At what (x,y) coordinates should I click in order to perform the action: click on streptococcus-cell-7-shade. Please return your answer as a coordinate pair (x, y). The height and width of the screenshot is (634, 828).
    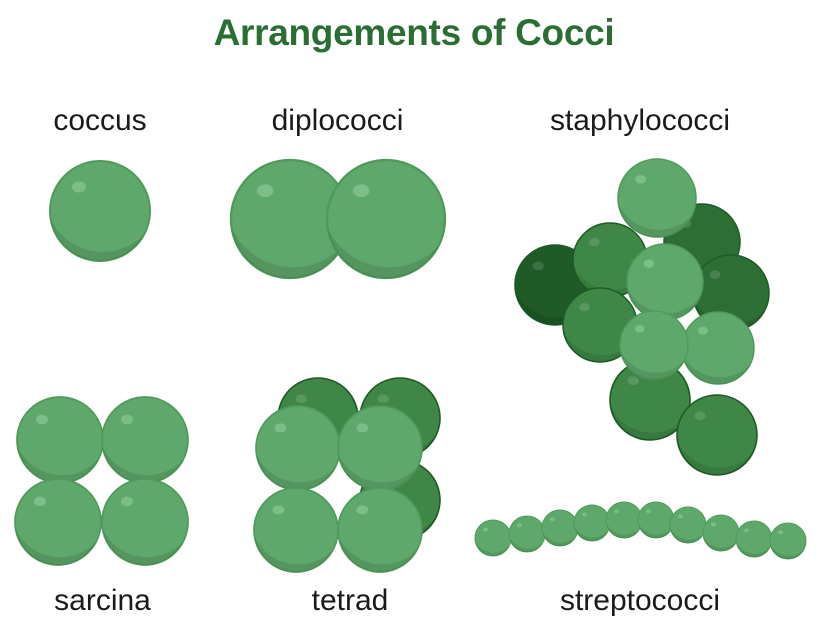
    Looking at the image, I should click on (687, 535).